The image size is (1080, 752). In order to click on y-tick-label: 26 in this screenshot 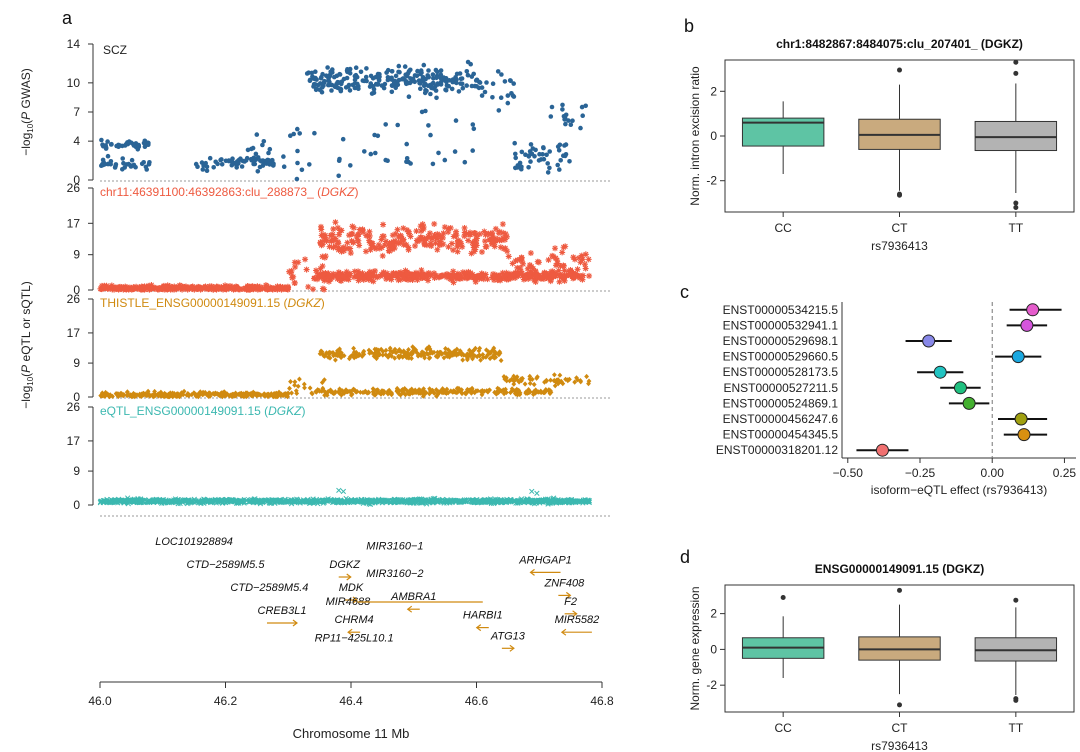, I will do `click(74, 407)`.